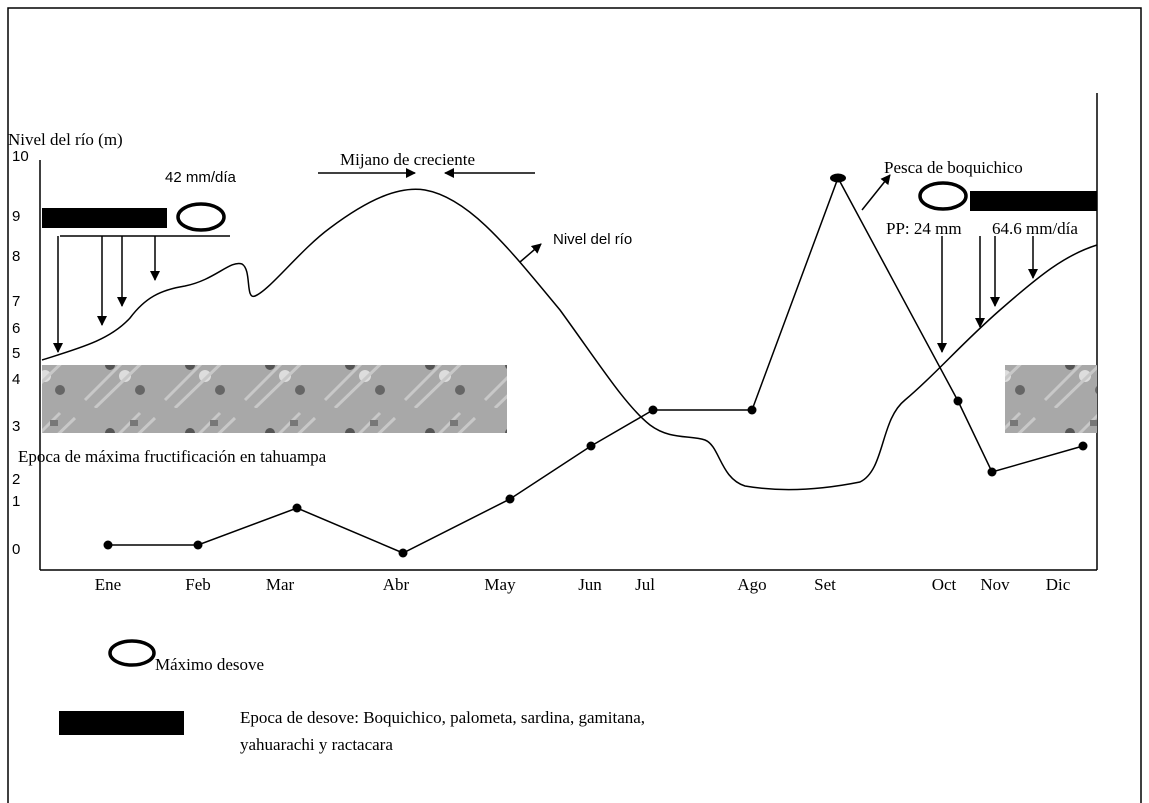 The image size is (1149, 803). What do you see at coordinates (20, 156) in the screenshot?
I see `y-label: 10` at bounding box center [20, 156].